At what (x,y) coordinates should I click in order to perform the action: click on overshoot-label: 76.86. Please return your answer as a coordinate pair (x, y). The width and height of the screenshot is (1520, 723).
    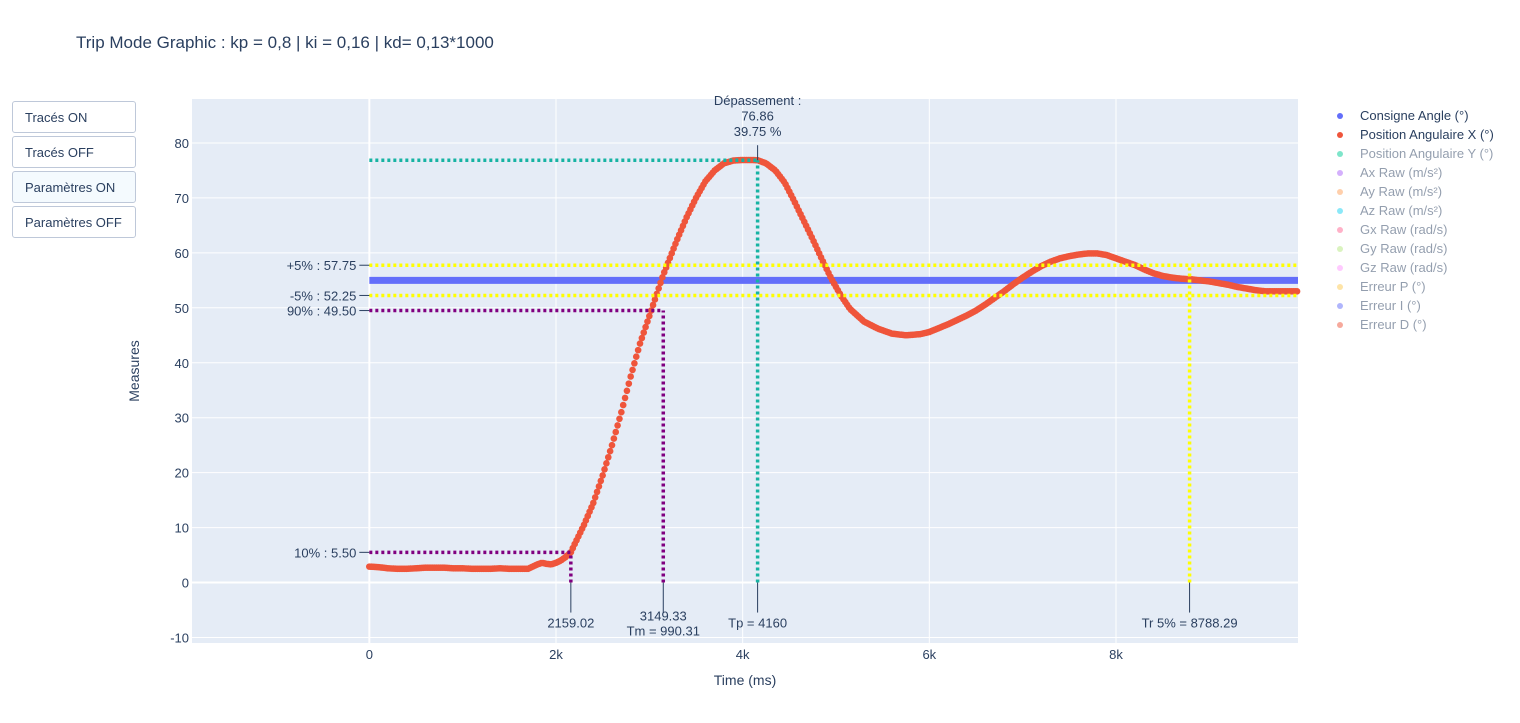
    Looking at the image, I should click on (757, 116).